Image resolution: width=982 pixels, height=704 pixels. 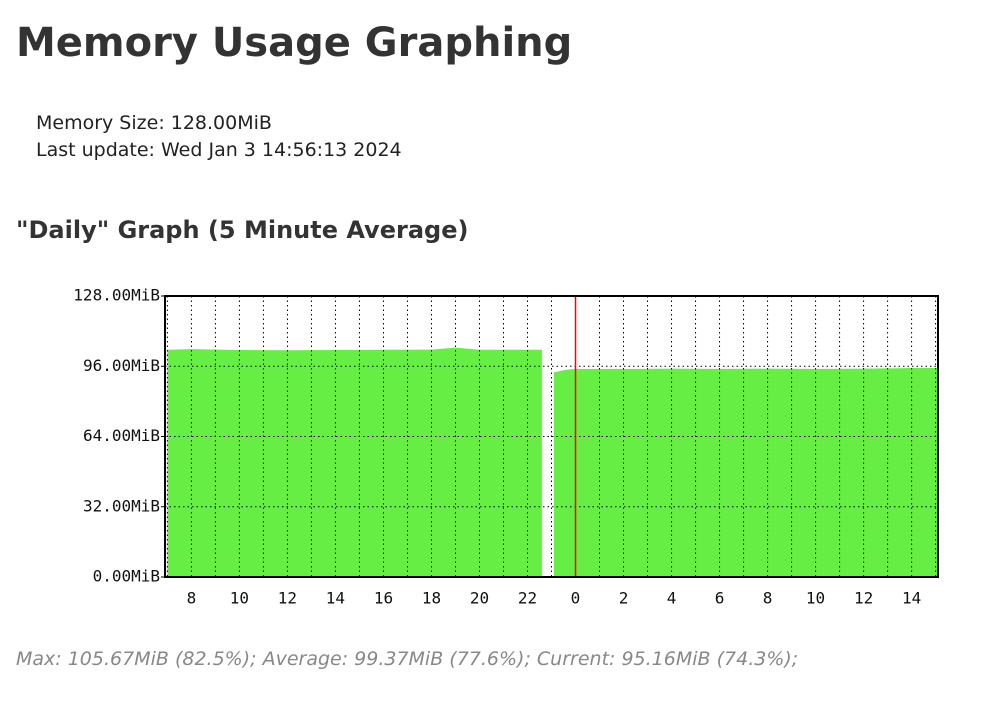 I want to click on y-tick-label: 32.00MiB, so click(x=121, y=505).